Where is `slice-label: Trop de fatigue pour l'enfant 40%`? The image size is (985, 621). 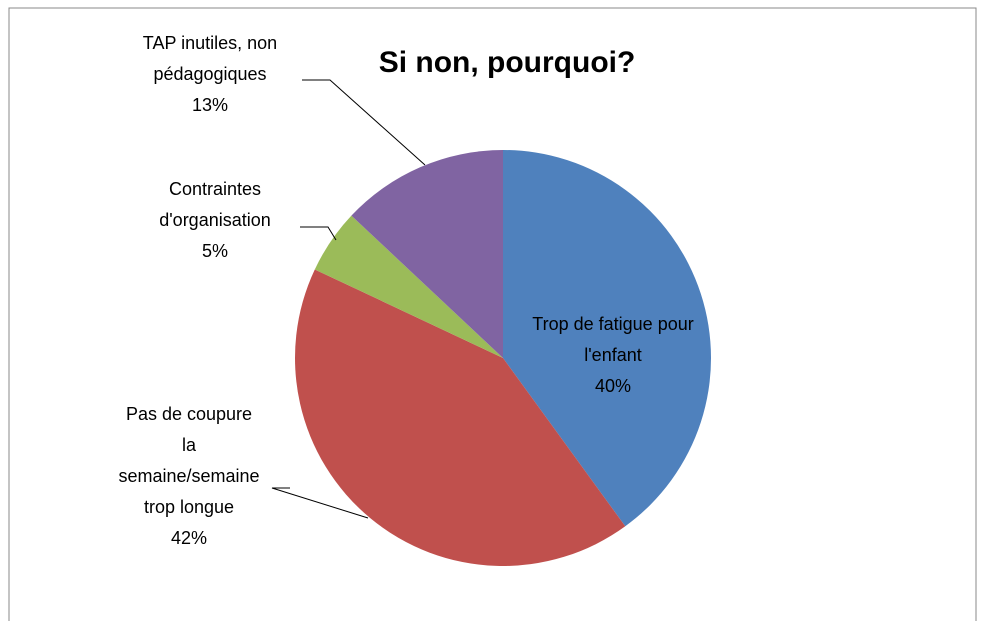 slice-label: Trop de fatigue pour l'enfant 40% is located at coordinates (613, 355).